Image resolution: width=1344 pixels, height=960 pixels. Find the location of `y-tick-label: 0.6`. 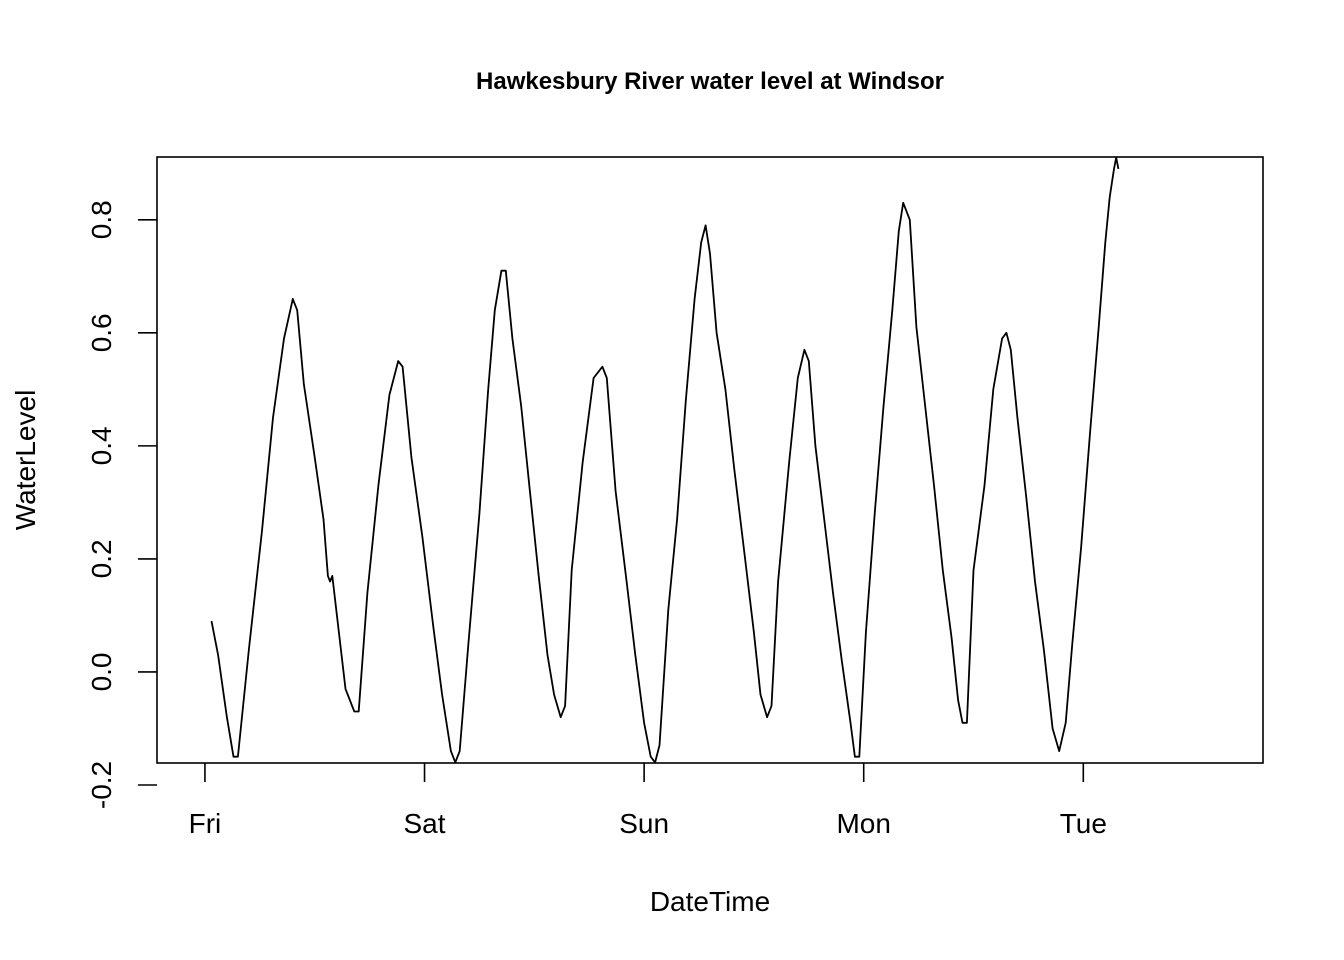

y-tick-label: 0.6 is located at coordinates (101, 332).